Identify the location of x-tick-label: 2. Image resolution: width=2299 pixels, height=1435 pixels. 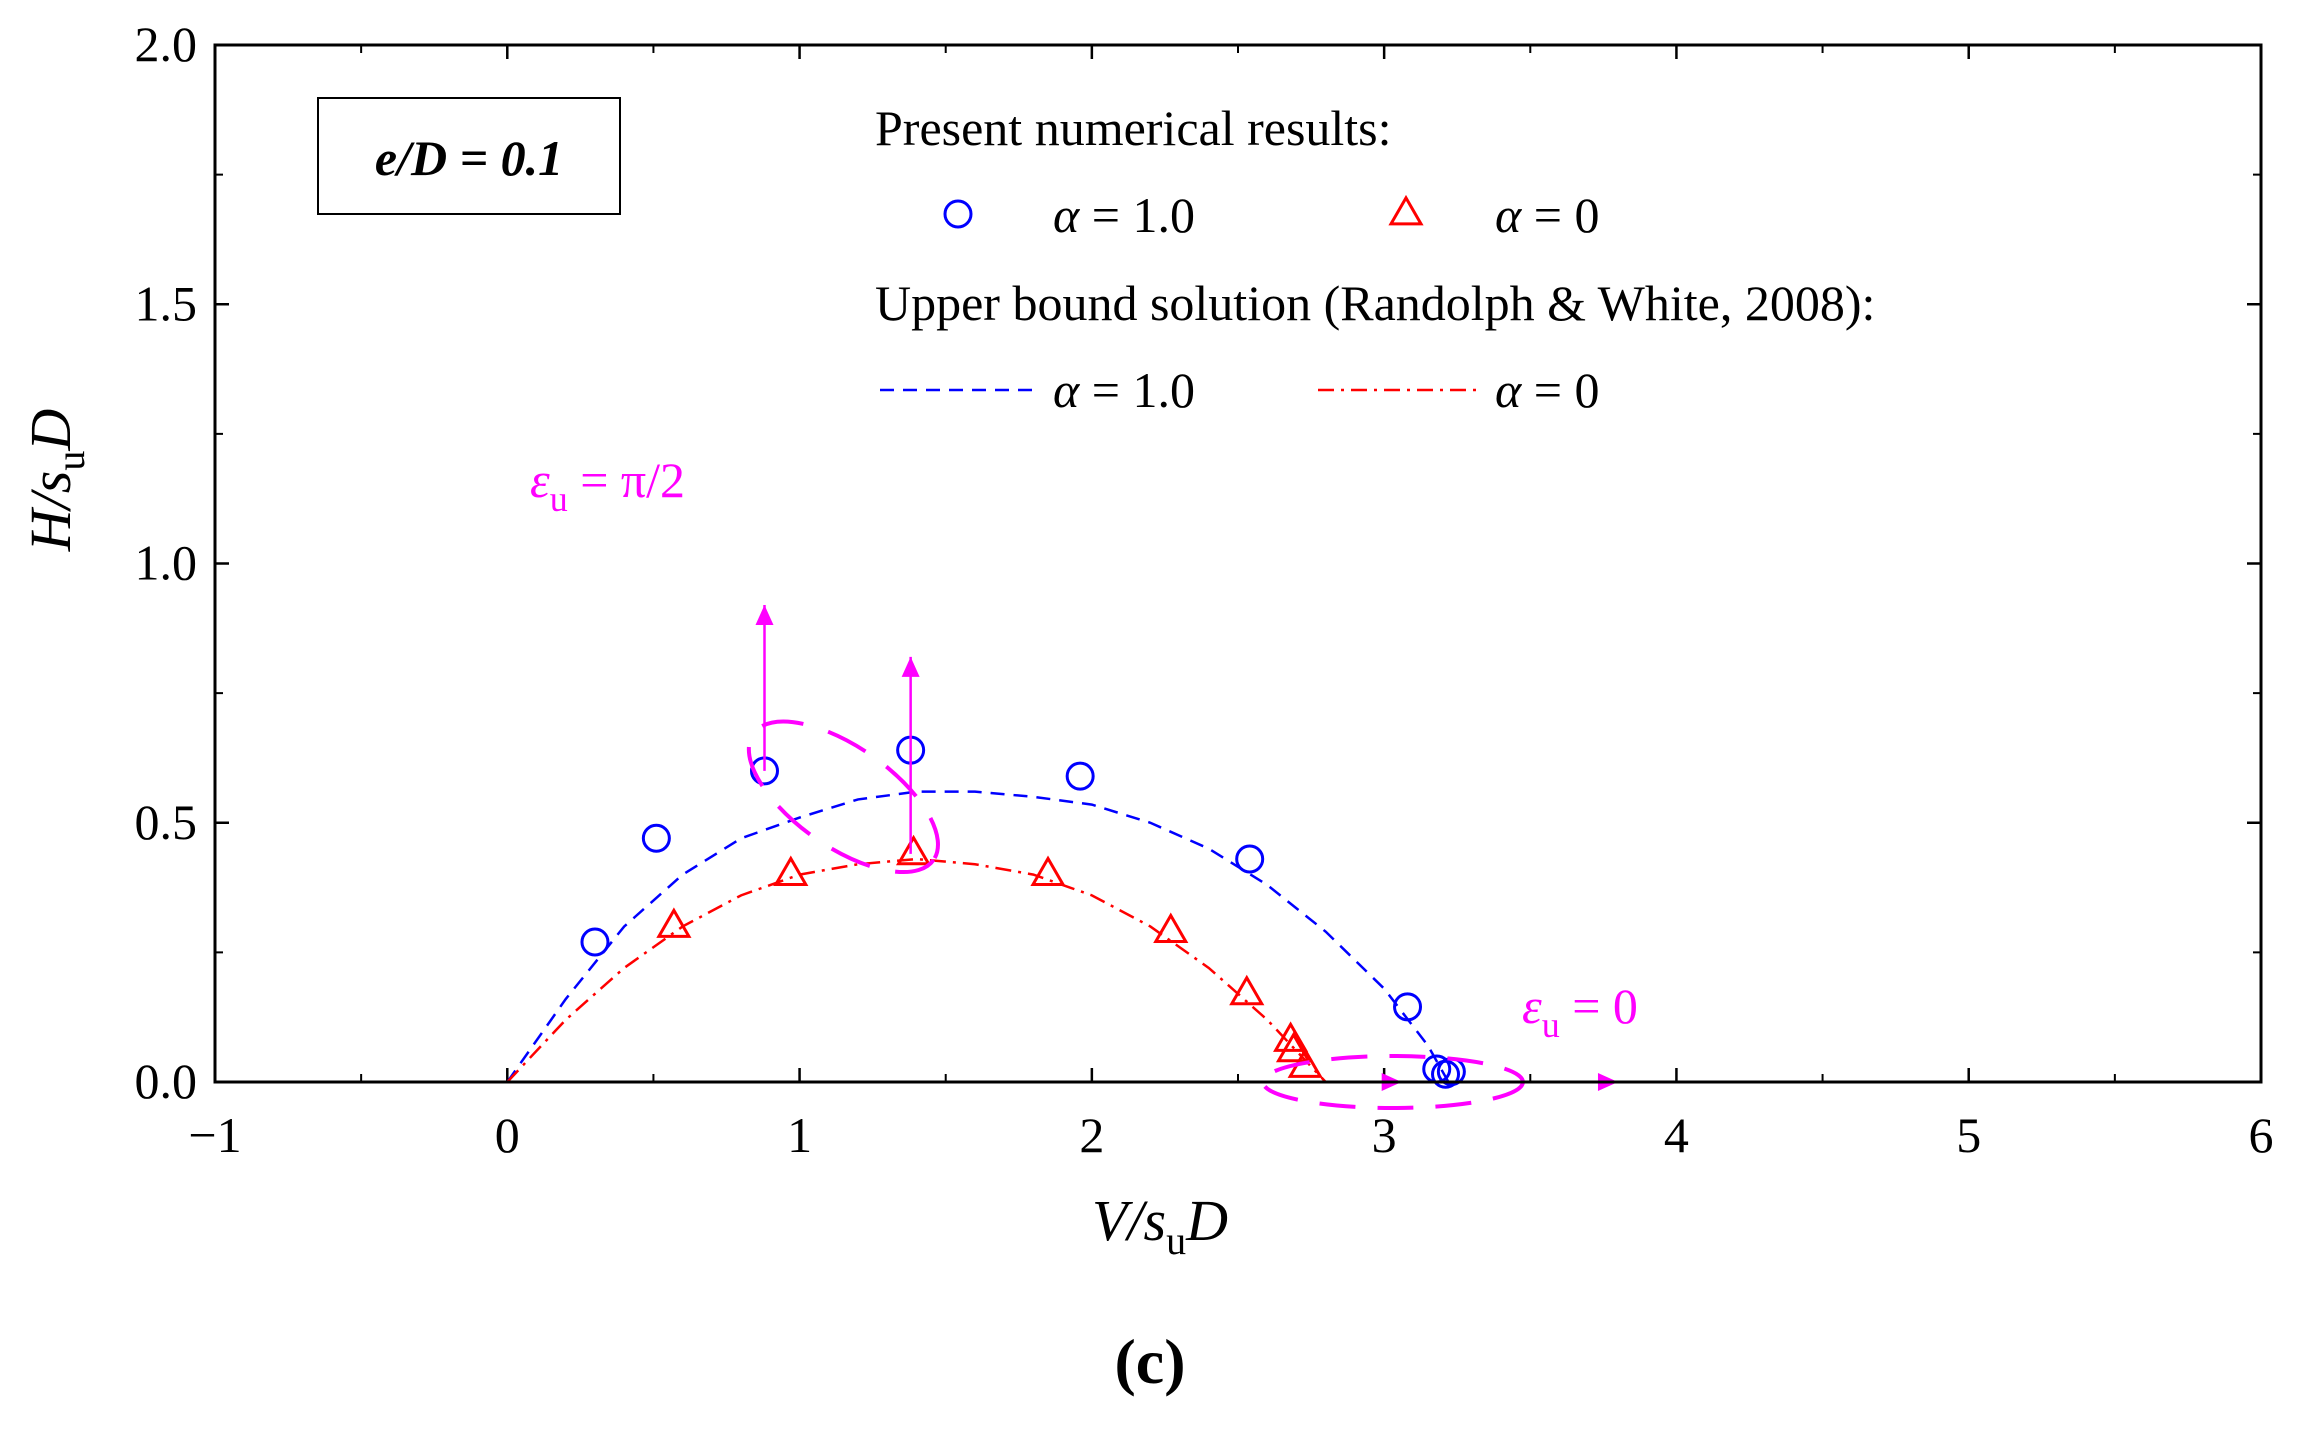
(1091, 1135).